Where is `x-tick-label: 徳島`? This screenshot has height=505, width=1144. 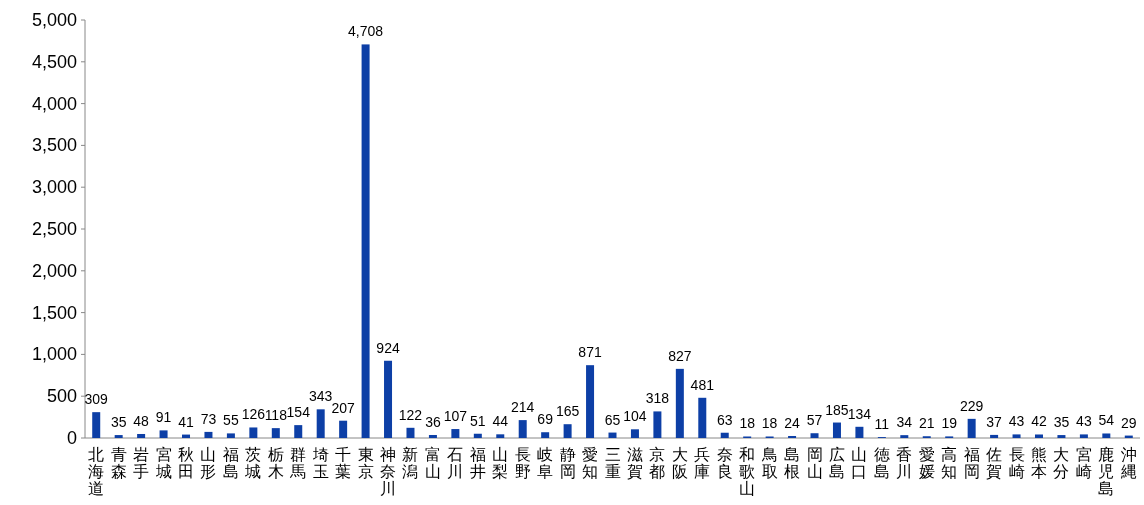
x-tick-label: 徳島 is located at coordinates (881, 463).